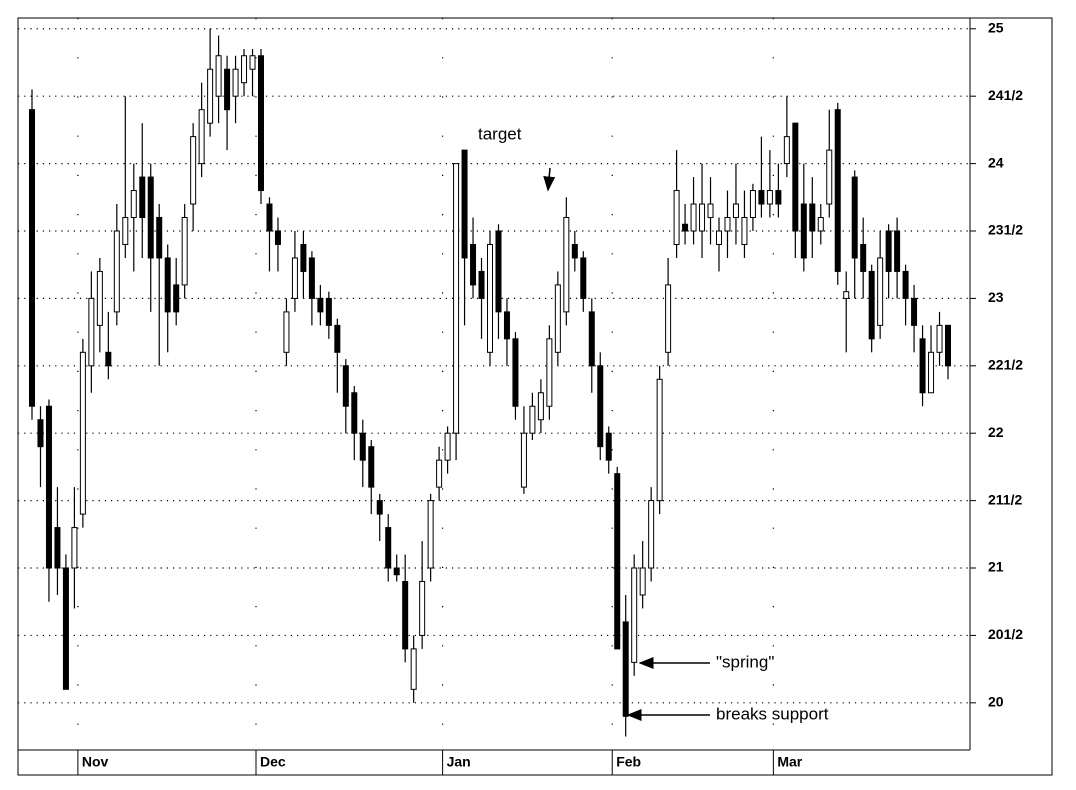  Describe the element at coordinates (459, 762) in the screenshot. I see `x-tick-label: Jan` at that location.